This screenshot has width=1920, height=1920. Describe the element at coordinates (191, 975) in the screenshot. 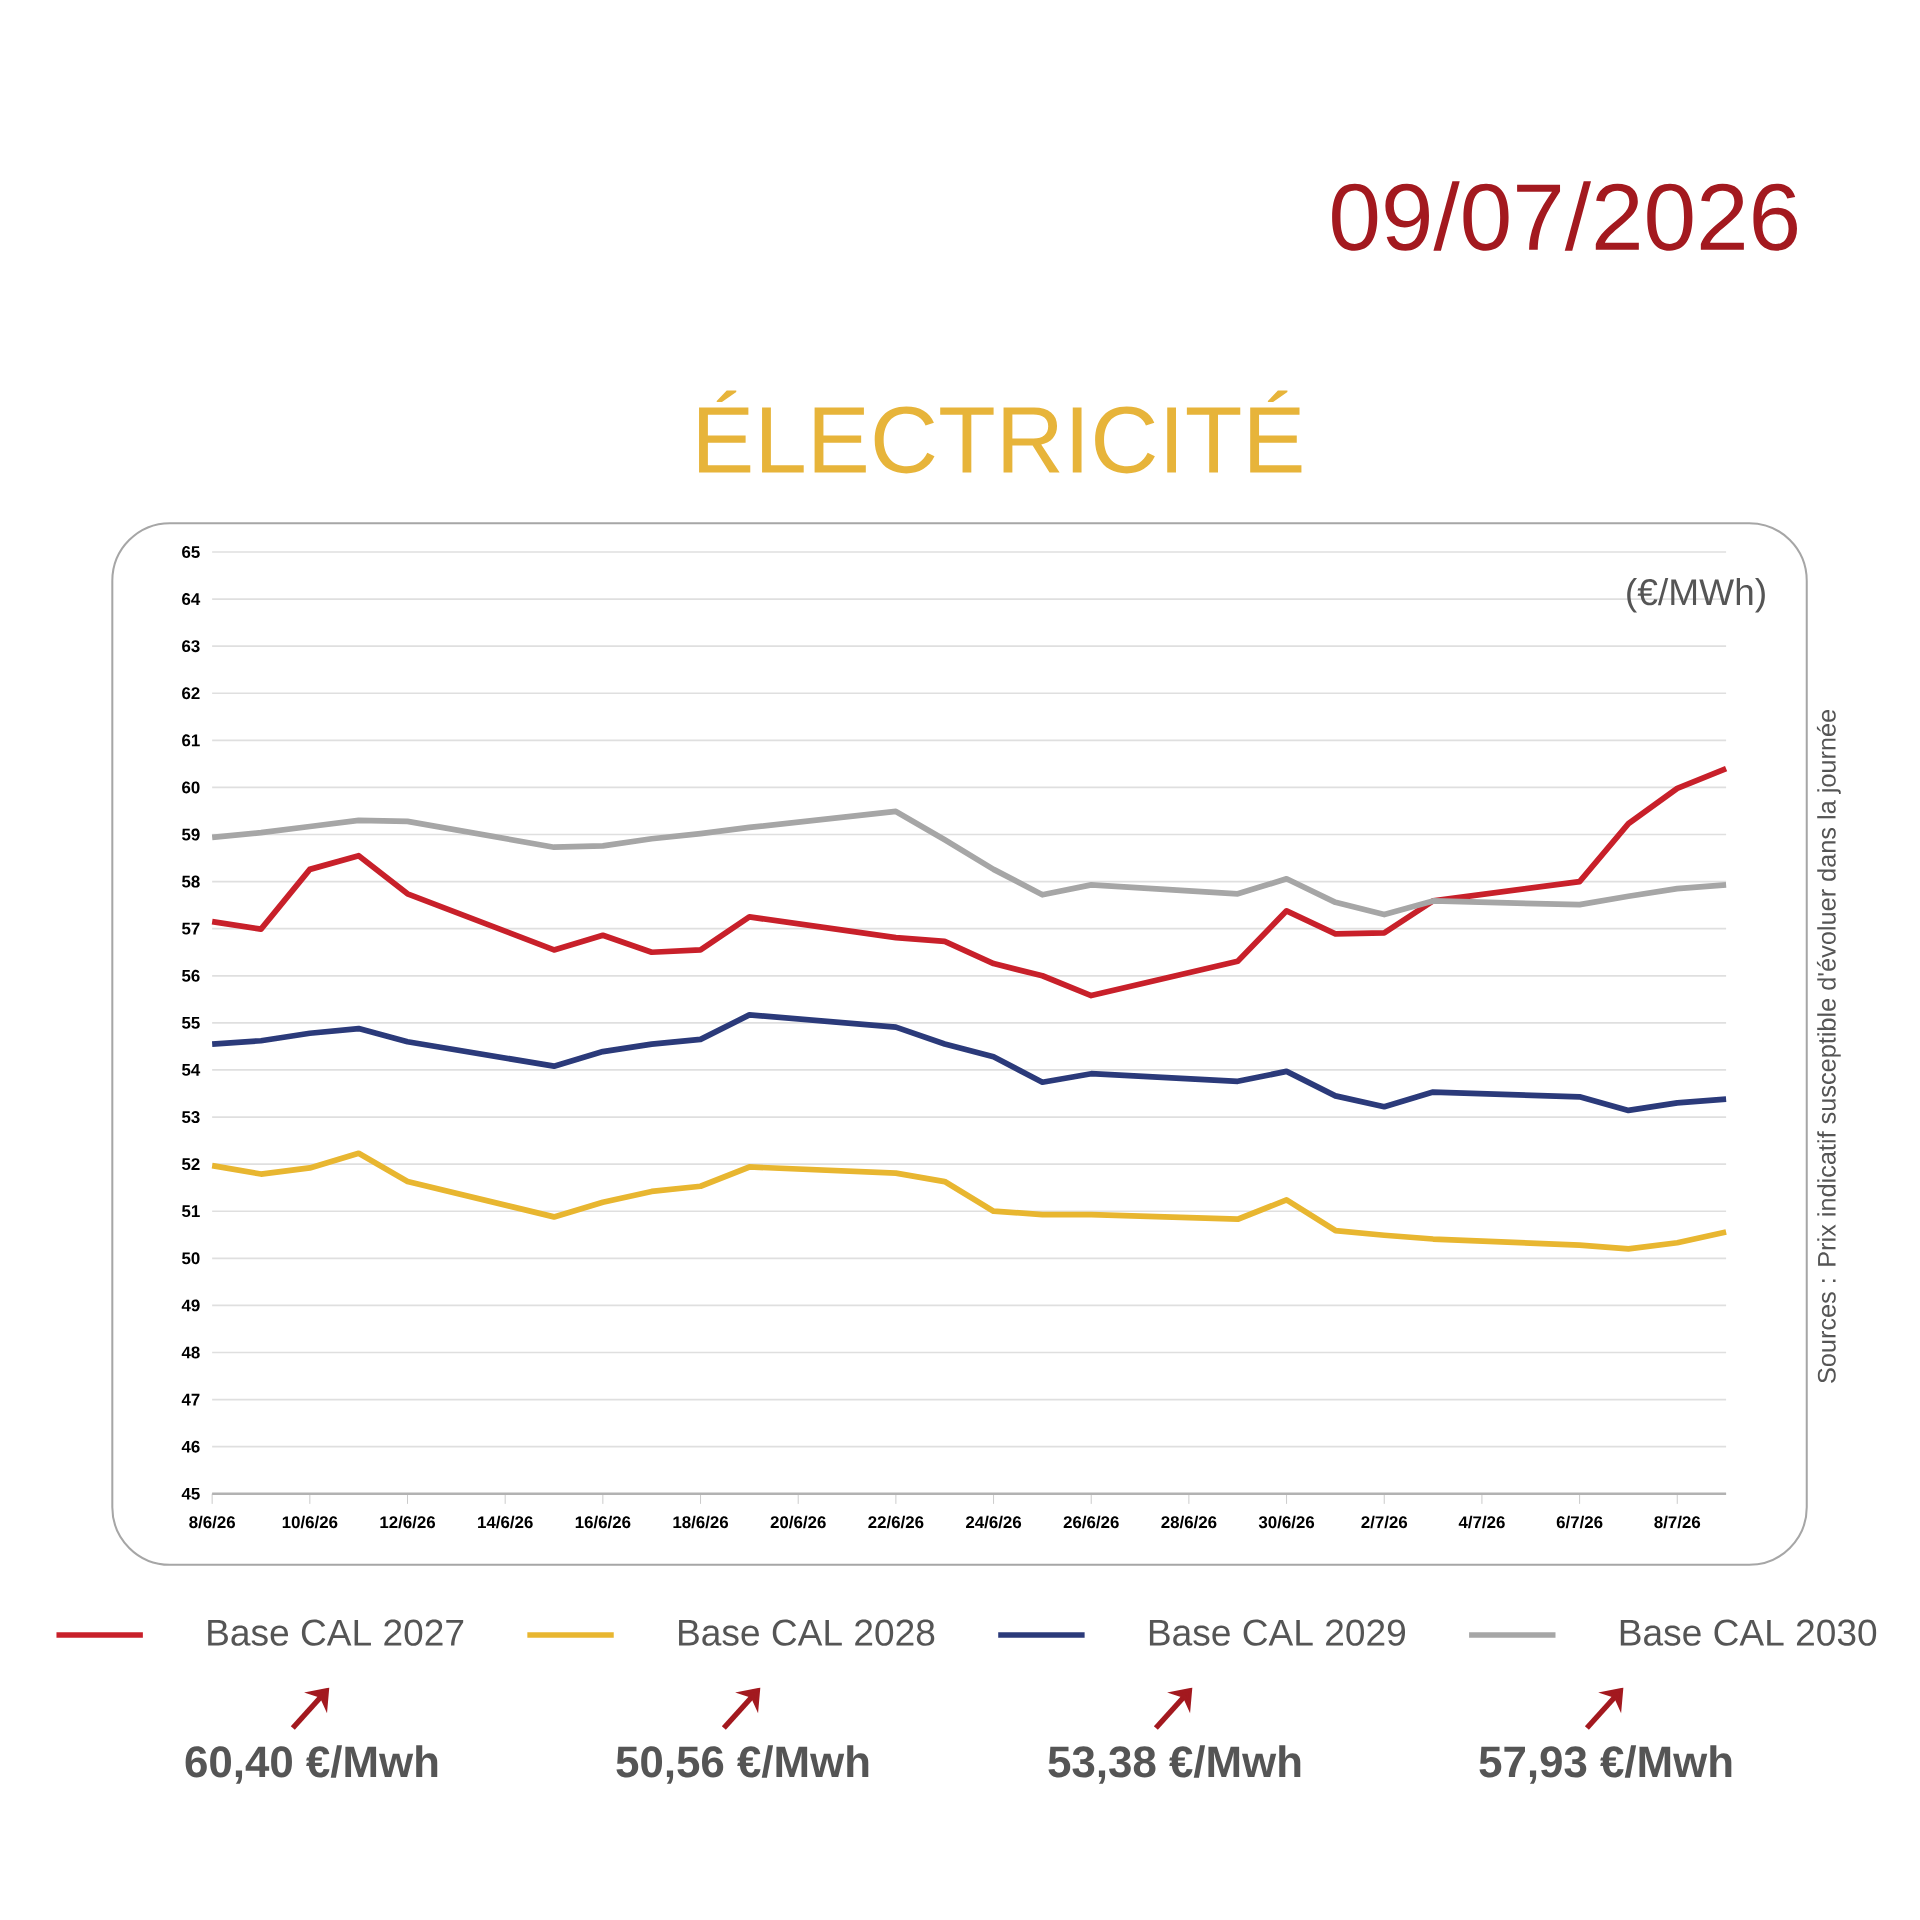

I see `y-tick-label: 56` at that location.